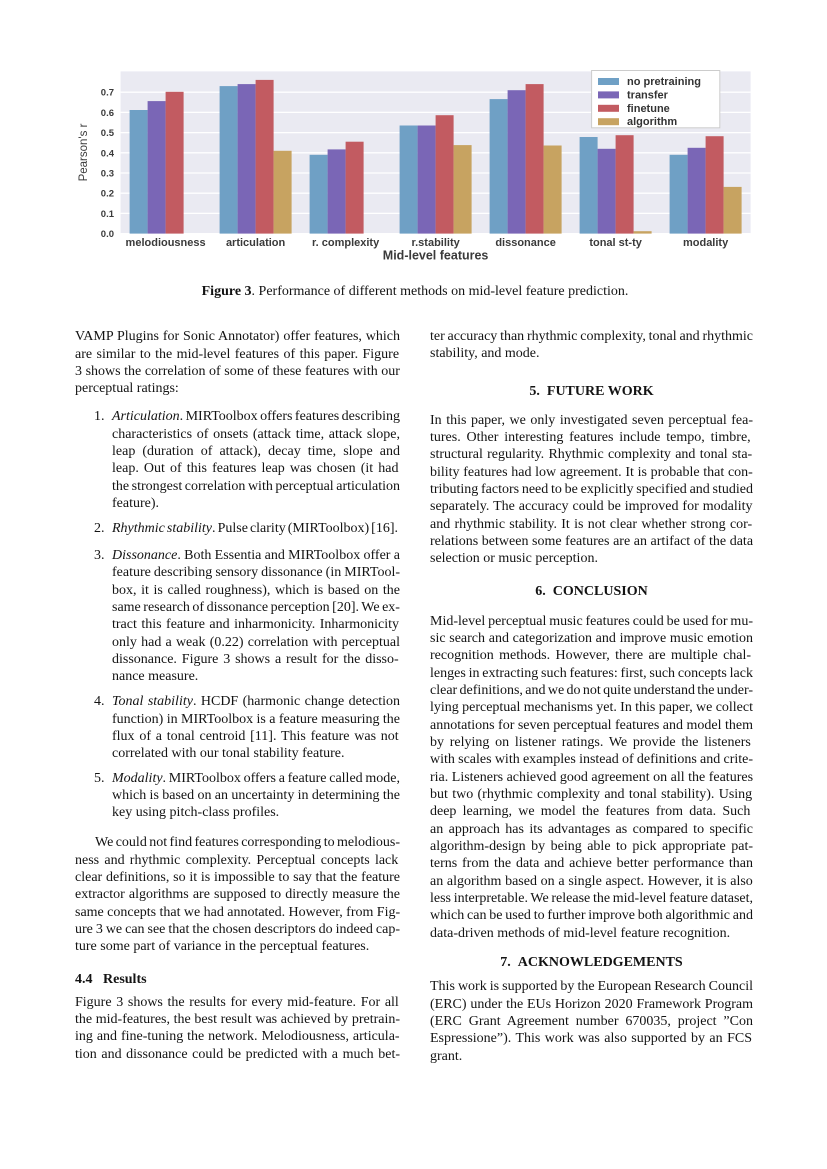  What do you see at coordinates (706, 243) in the screenshot?
I see `svg-text: modality` at bounding box center [706, 243].